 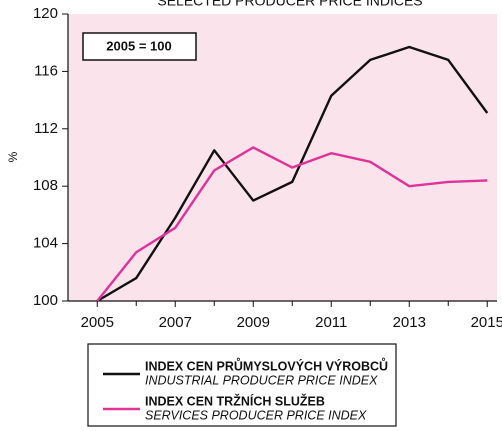 I want to click on y-tick-label: 116, so click(x=46, y=70).